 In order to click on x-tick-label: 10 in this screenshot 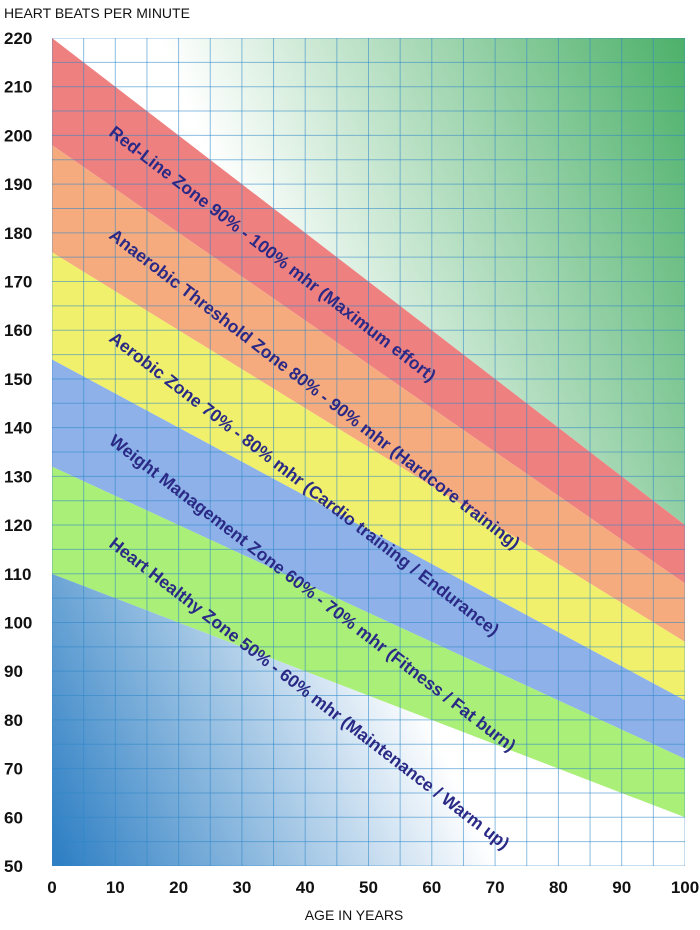, I will do `click(115, 887)`.